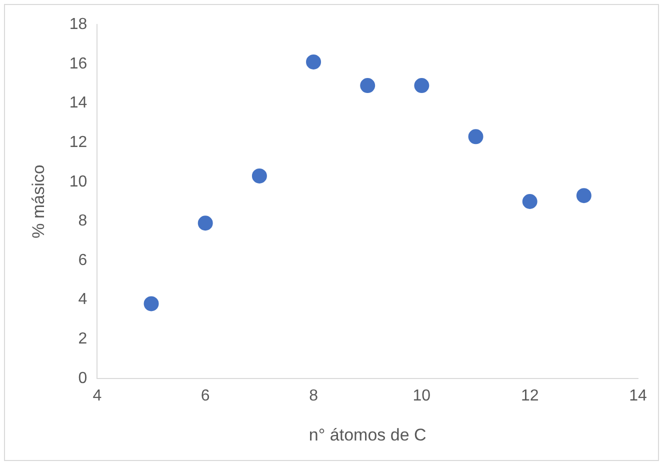  What do you see at coordinates (78, 142) in the screenshot?
I see `y-tick-label: 12` at bounding box center [78, 142].